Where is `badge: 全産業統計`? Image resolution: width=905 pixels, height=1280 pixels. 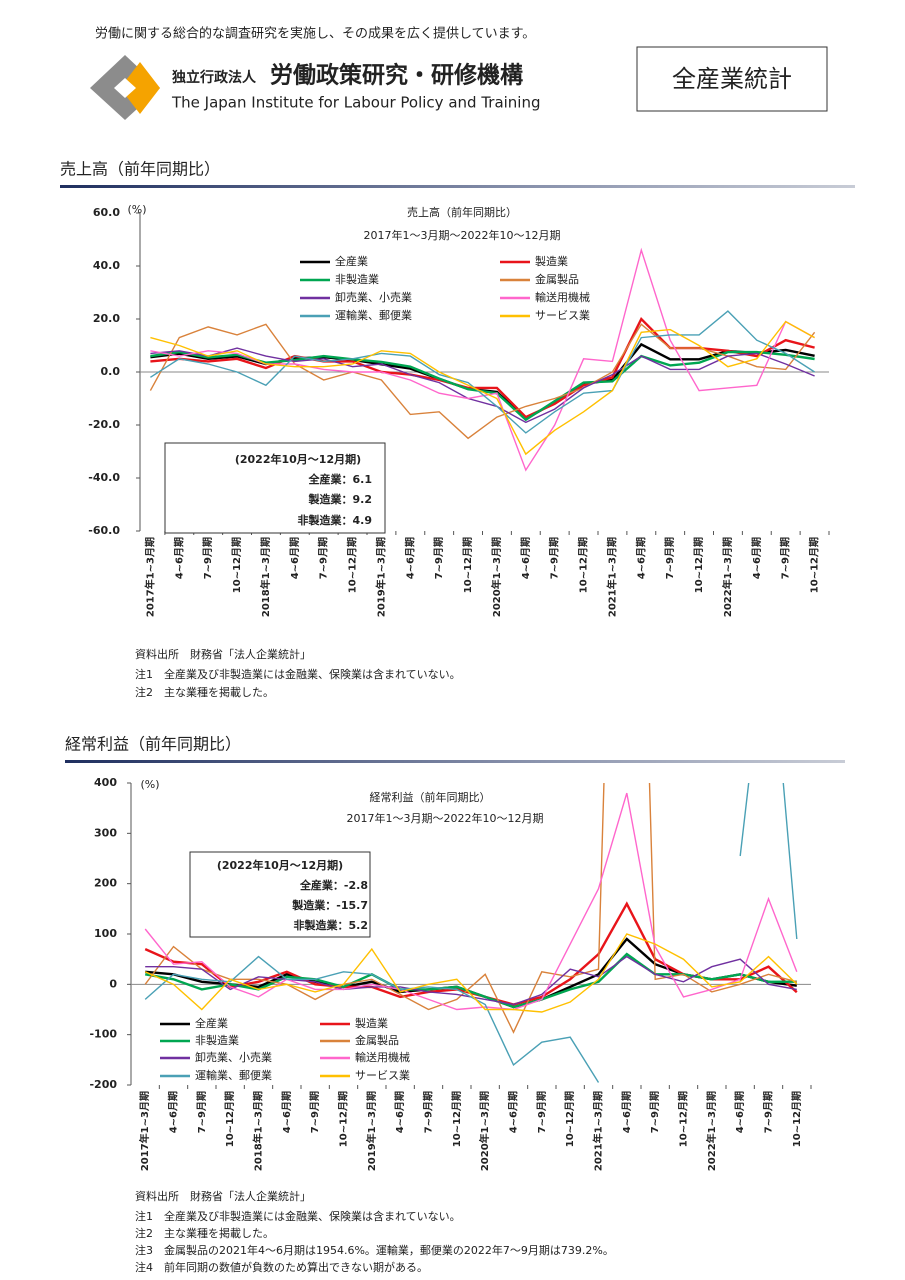 badge: 全産業統計 is located at coordinates (732, 79).